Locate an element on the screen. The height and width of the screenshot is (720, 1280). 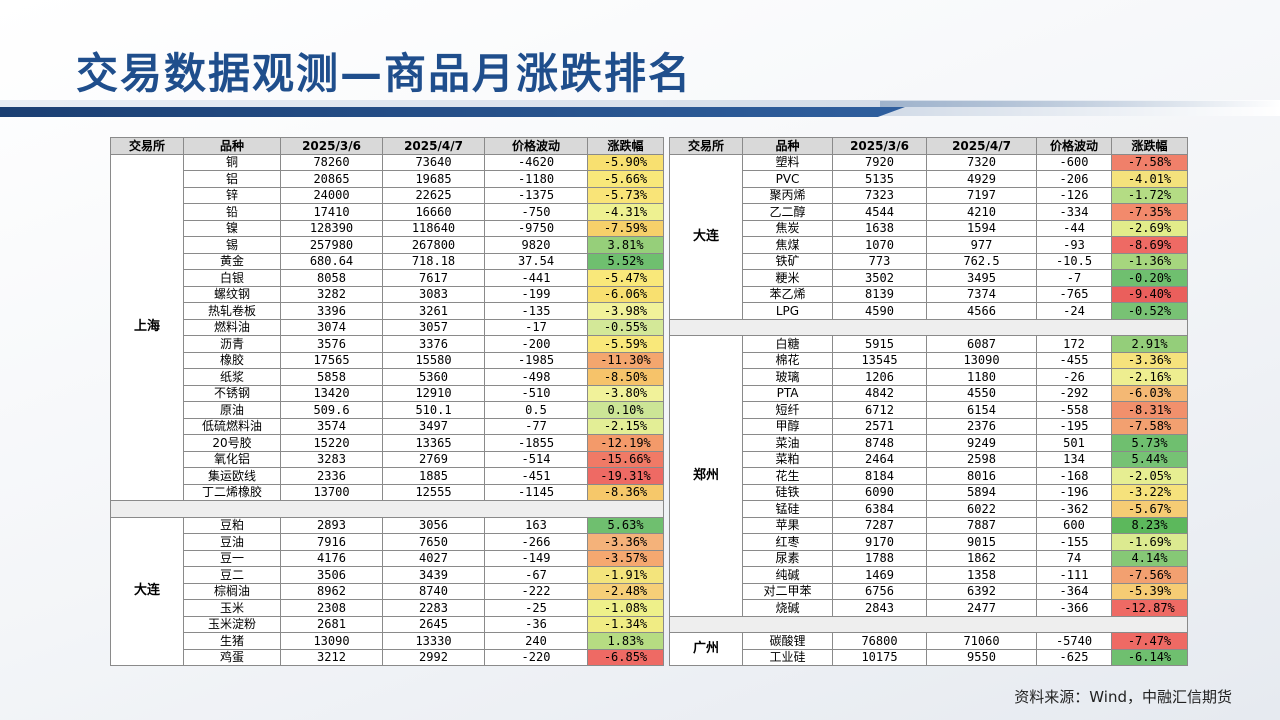
variety-cell: 焦煤 is located at coordinates (787, 245).